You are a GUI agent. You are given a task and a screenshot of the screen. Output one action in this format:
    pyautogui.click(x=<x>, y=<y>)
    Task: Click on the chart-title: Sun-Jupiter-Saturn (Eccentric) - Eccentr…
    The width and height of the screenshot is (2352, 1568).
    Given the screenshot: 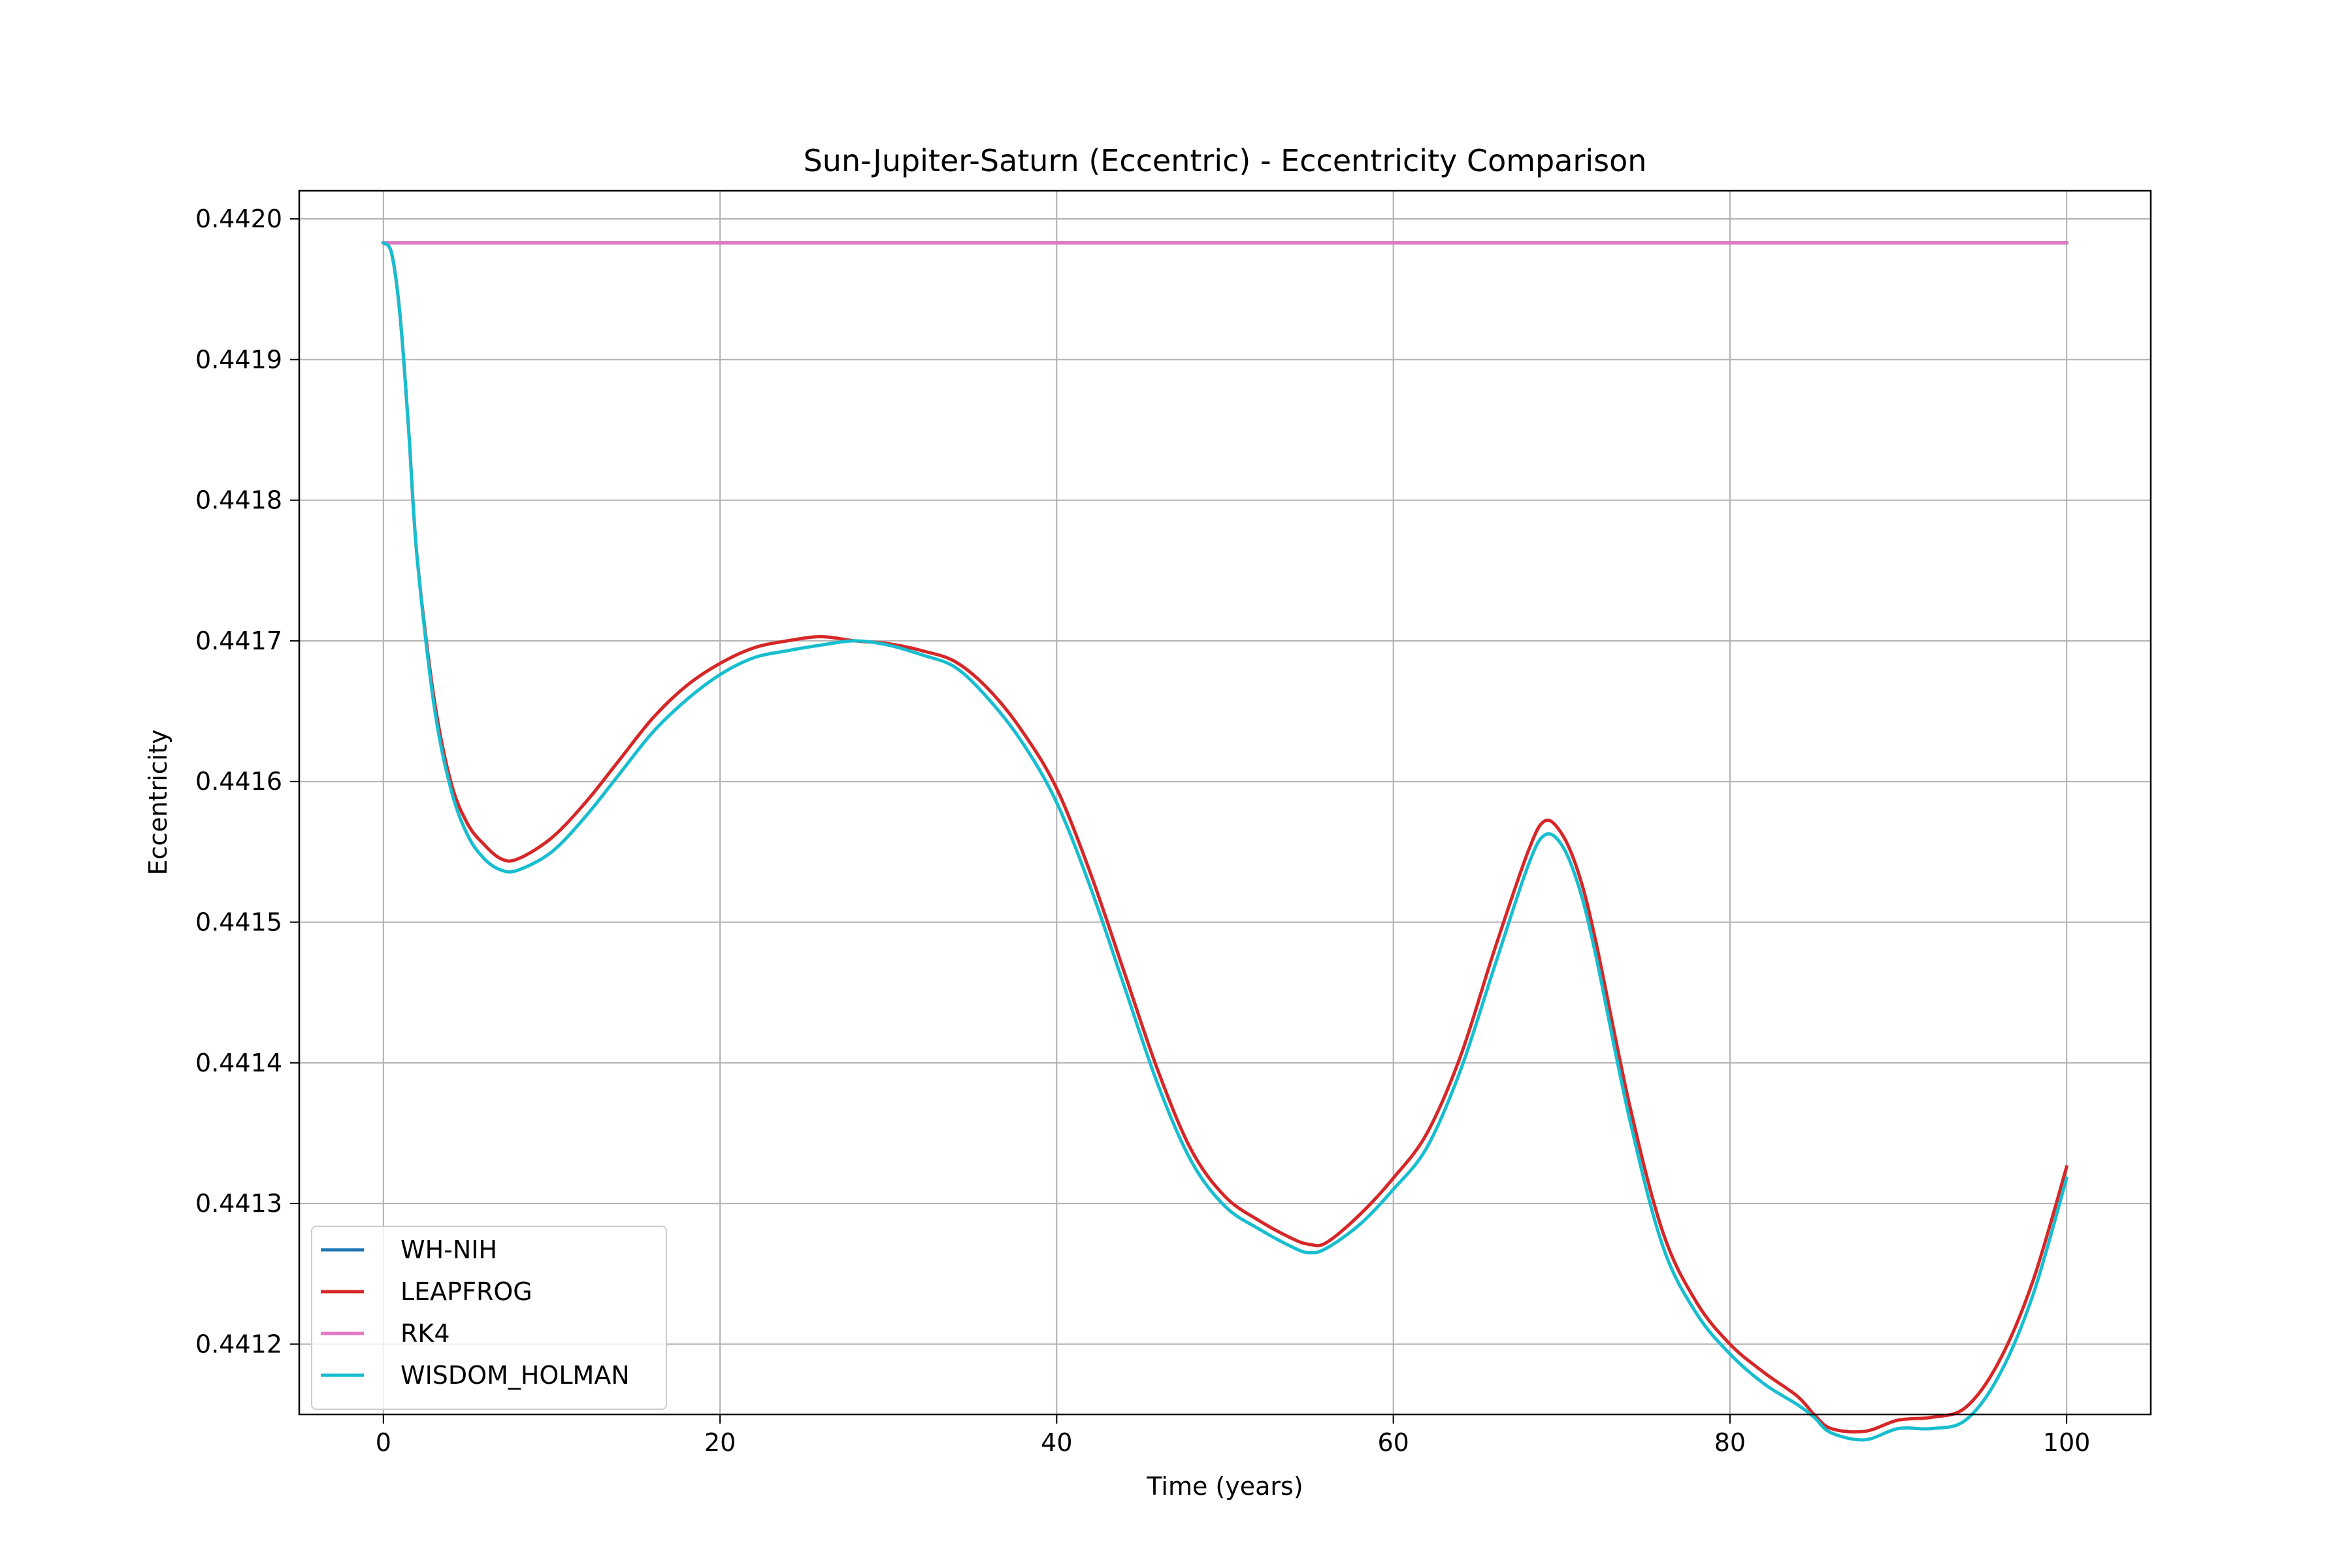 What is the action you would take?
    pyautogui.click(x=1225, y=160)
    